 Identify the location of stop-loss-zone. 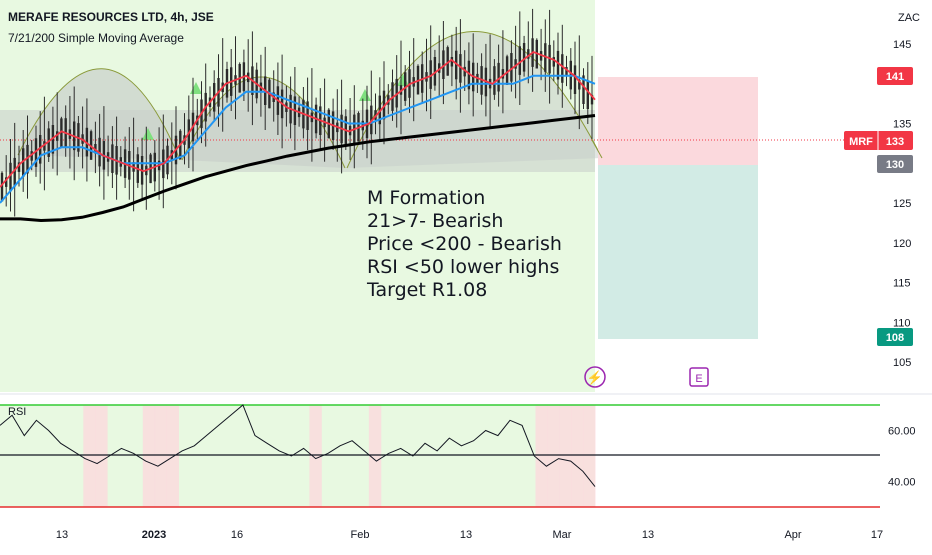
(678, 121).